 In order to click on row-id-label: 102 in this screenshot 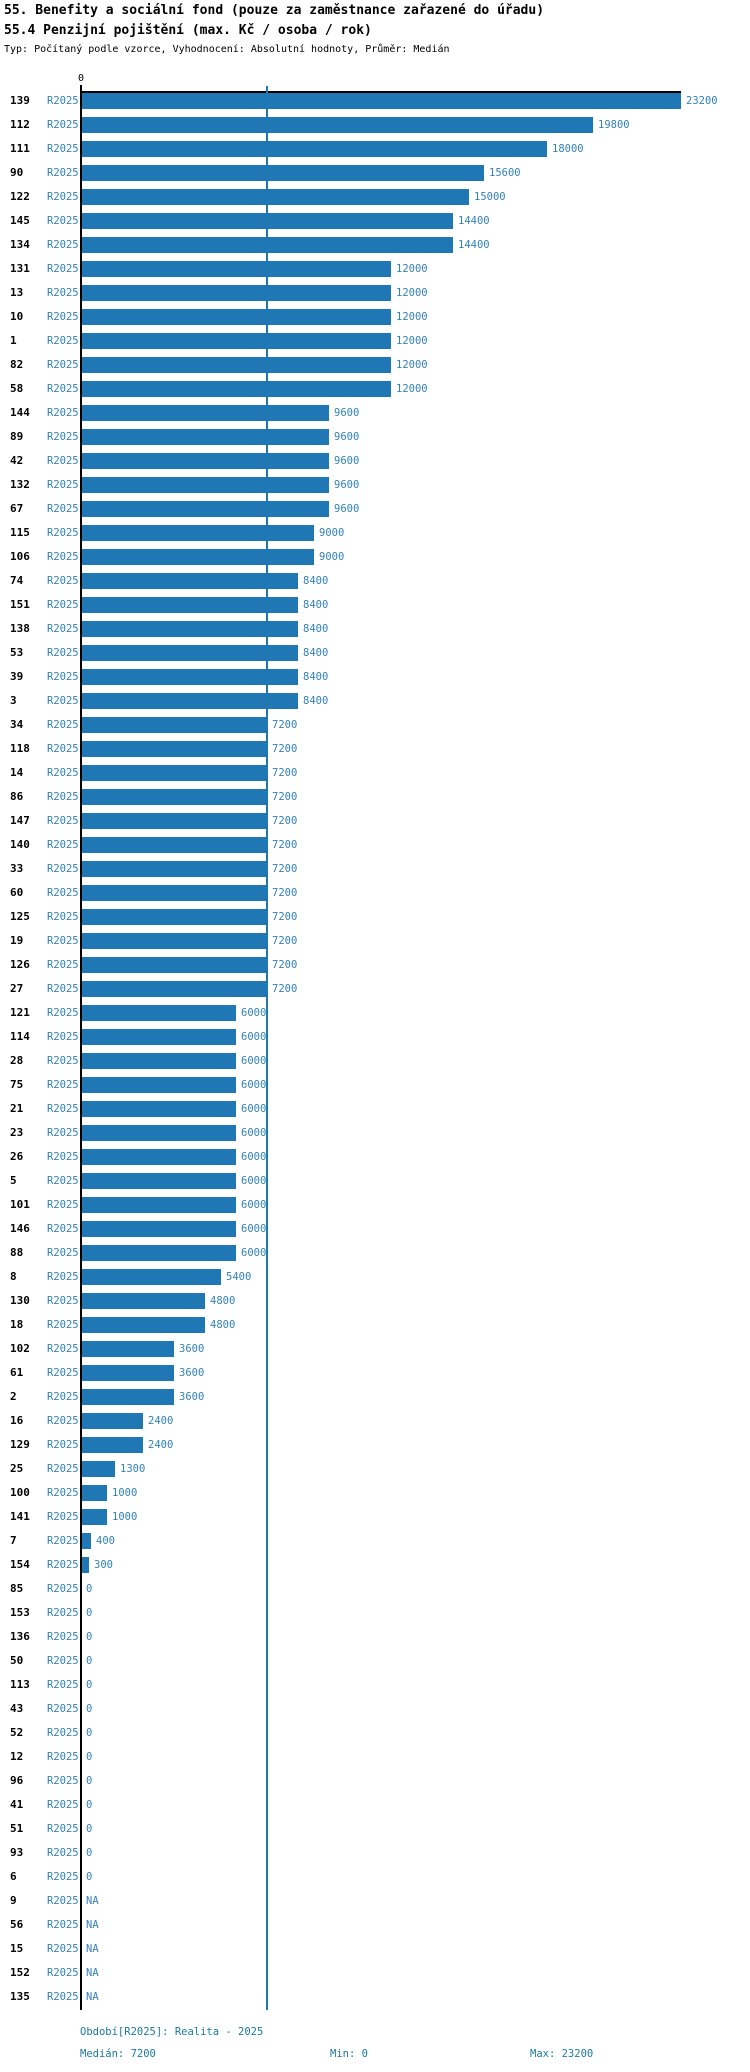, I will do `click(20, 1348)`.